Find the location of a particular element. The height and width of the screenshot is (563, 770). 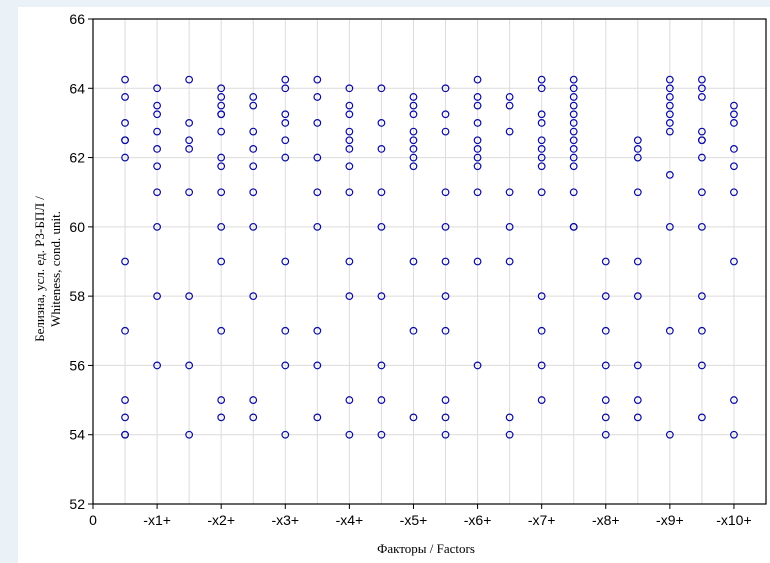

x-axis-title: Факторы / Factors is located at coordinates (426, 548).